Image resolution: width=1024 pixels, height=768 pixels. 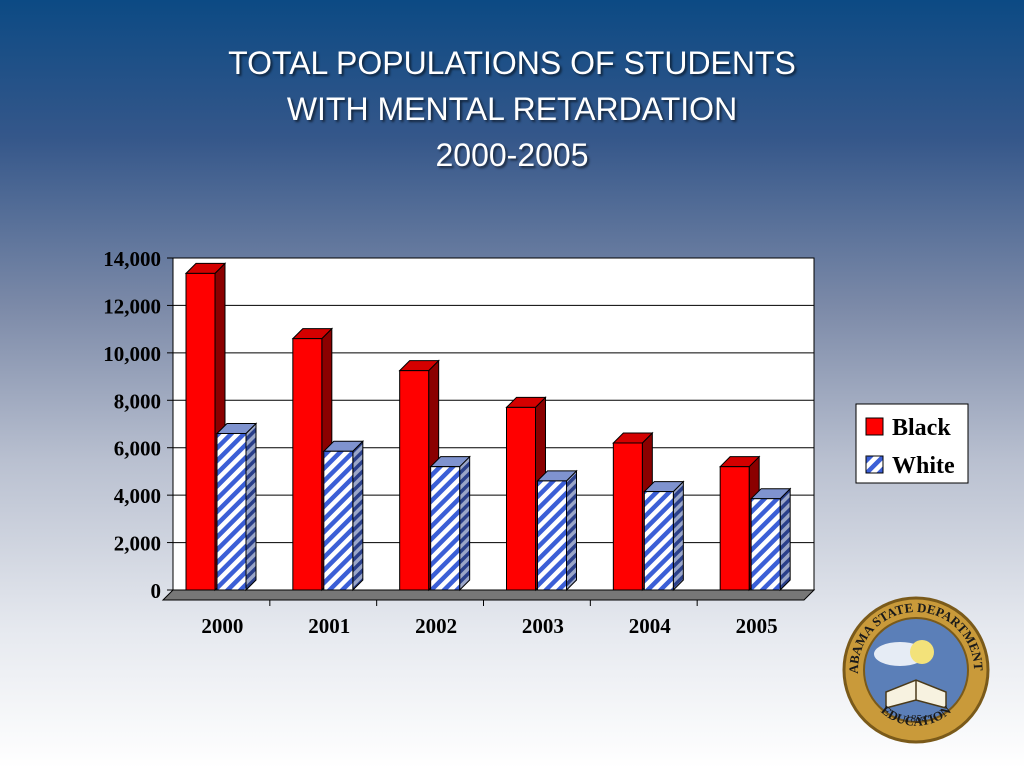 I want to click on legend-label-black: Black, so click(x=921, y=428).